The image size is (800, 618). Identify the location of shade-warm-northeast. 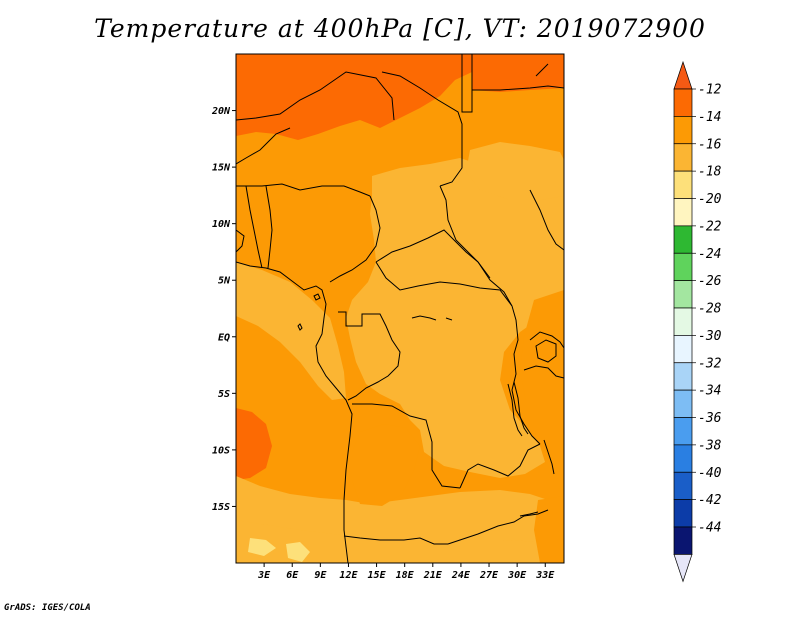
(518, 73).